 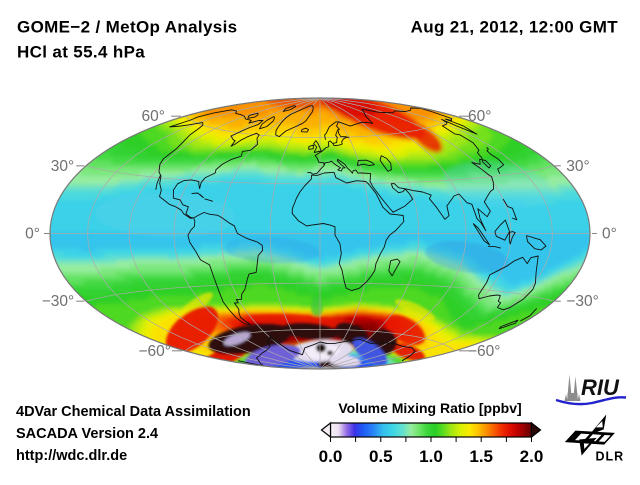 What do you see at coordinates (133, 412) in the screenshot?
I see `svg-text:4DVar Chemical Data Assimilati: 4DVar Chemical Data Assimilation` at bounding box center [133, 412].